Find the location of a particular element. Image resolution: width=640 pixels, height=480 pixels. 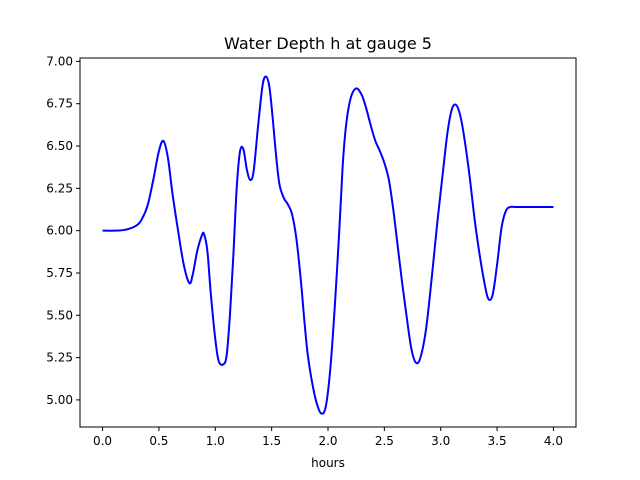

x-tick-label: 3.0 is located at coordinates (440, 441).